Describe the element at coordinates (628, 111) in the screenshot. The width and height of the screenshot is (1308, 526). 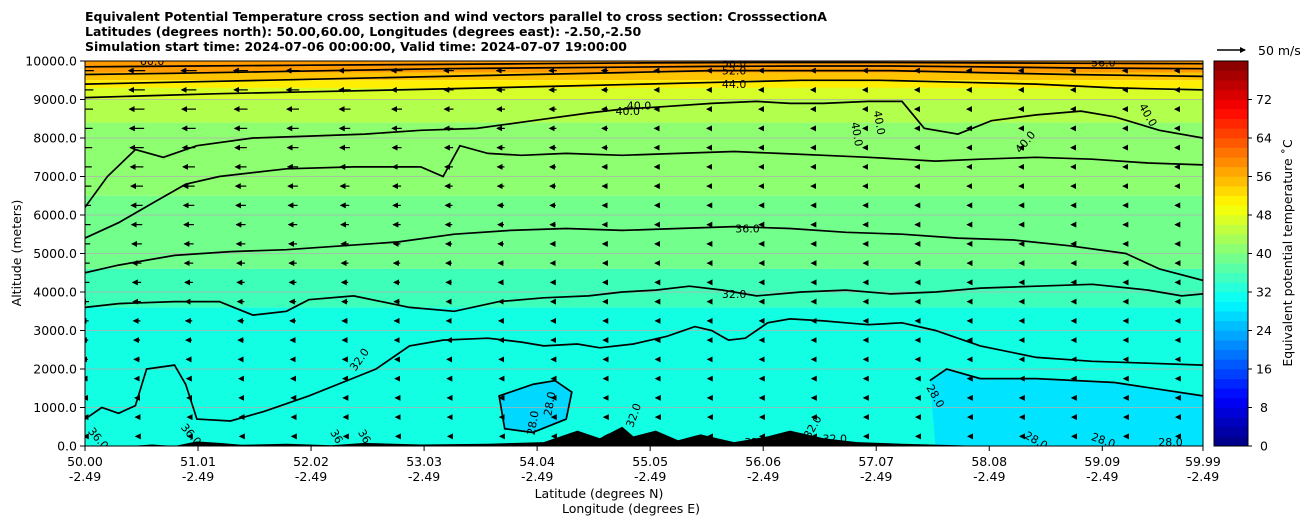
I see `contour-label-7: 40.0` at that location.